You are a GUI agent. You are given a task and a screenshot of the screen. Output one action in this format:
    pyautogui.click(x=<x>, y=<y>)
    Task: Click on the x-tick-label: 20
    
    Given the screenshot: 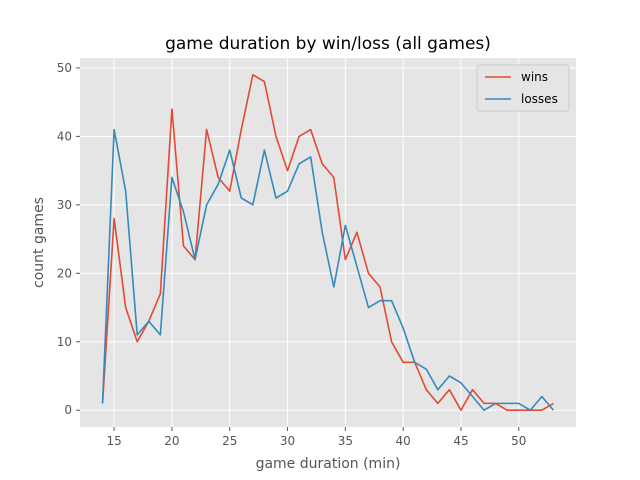 What is the action you would take?
    pyautogui.click(x=171, y=441)
    